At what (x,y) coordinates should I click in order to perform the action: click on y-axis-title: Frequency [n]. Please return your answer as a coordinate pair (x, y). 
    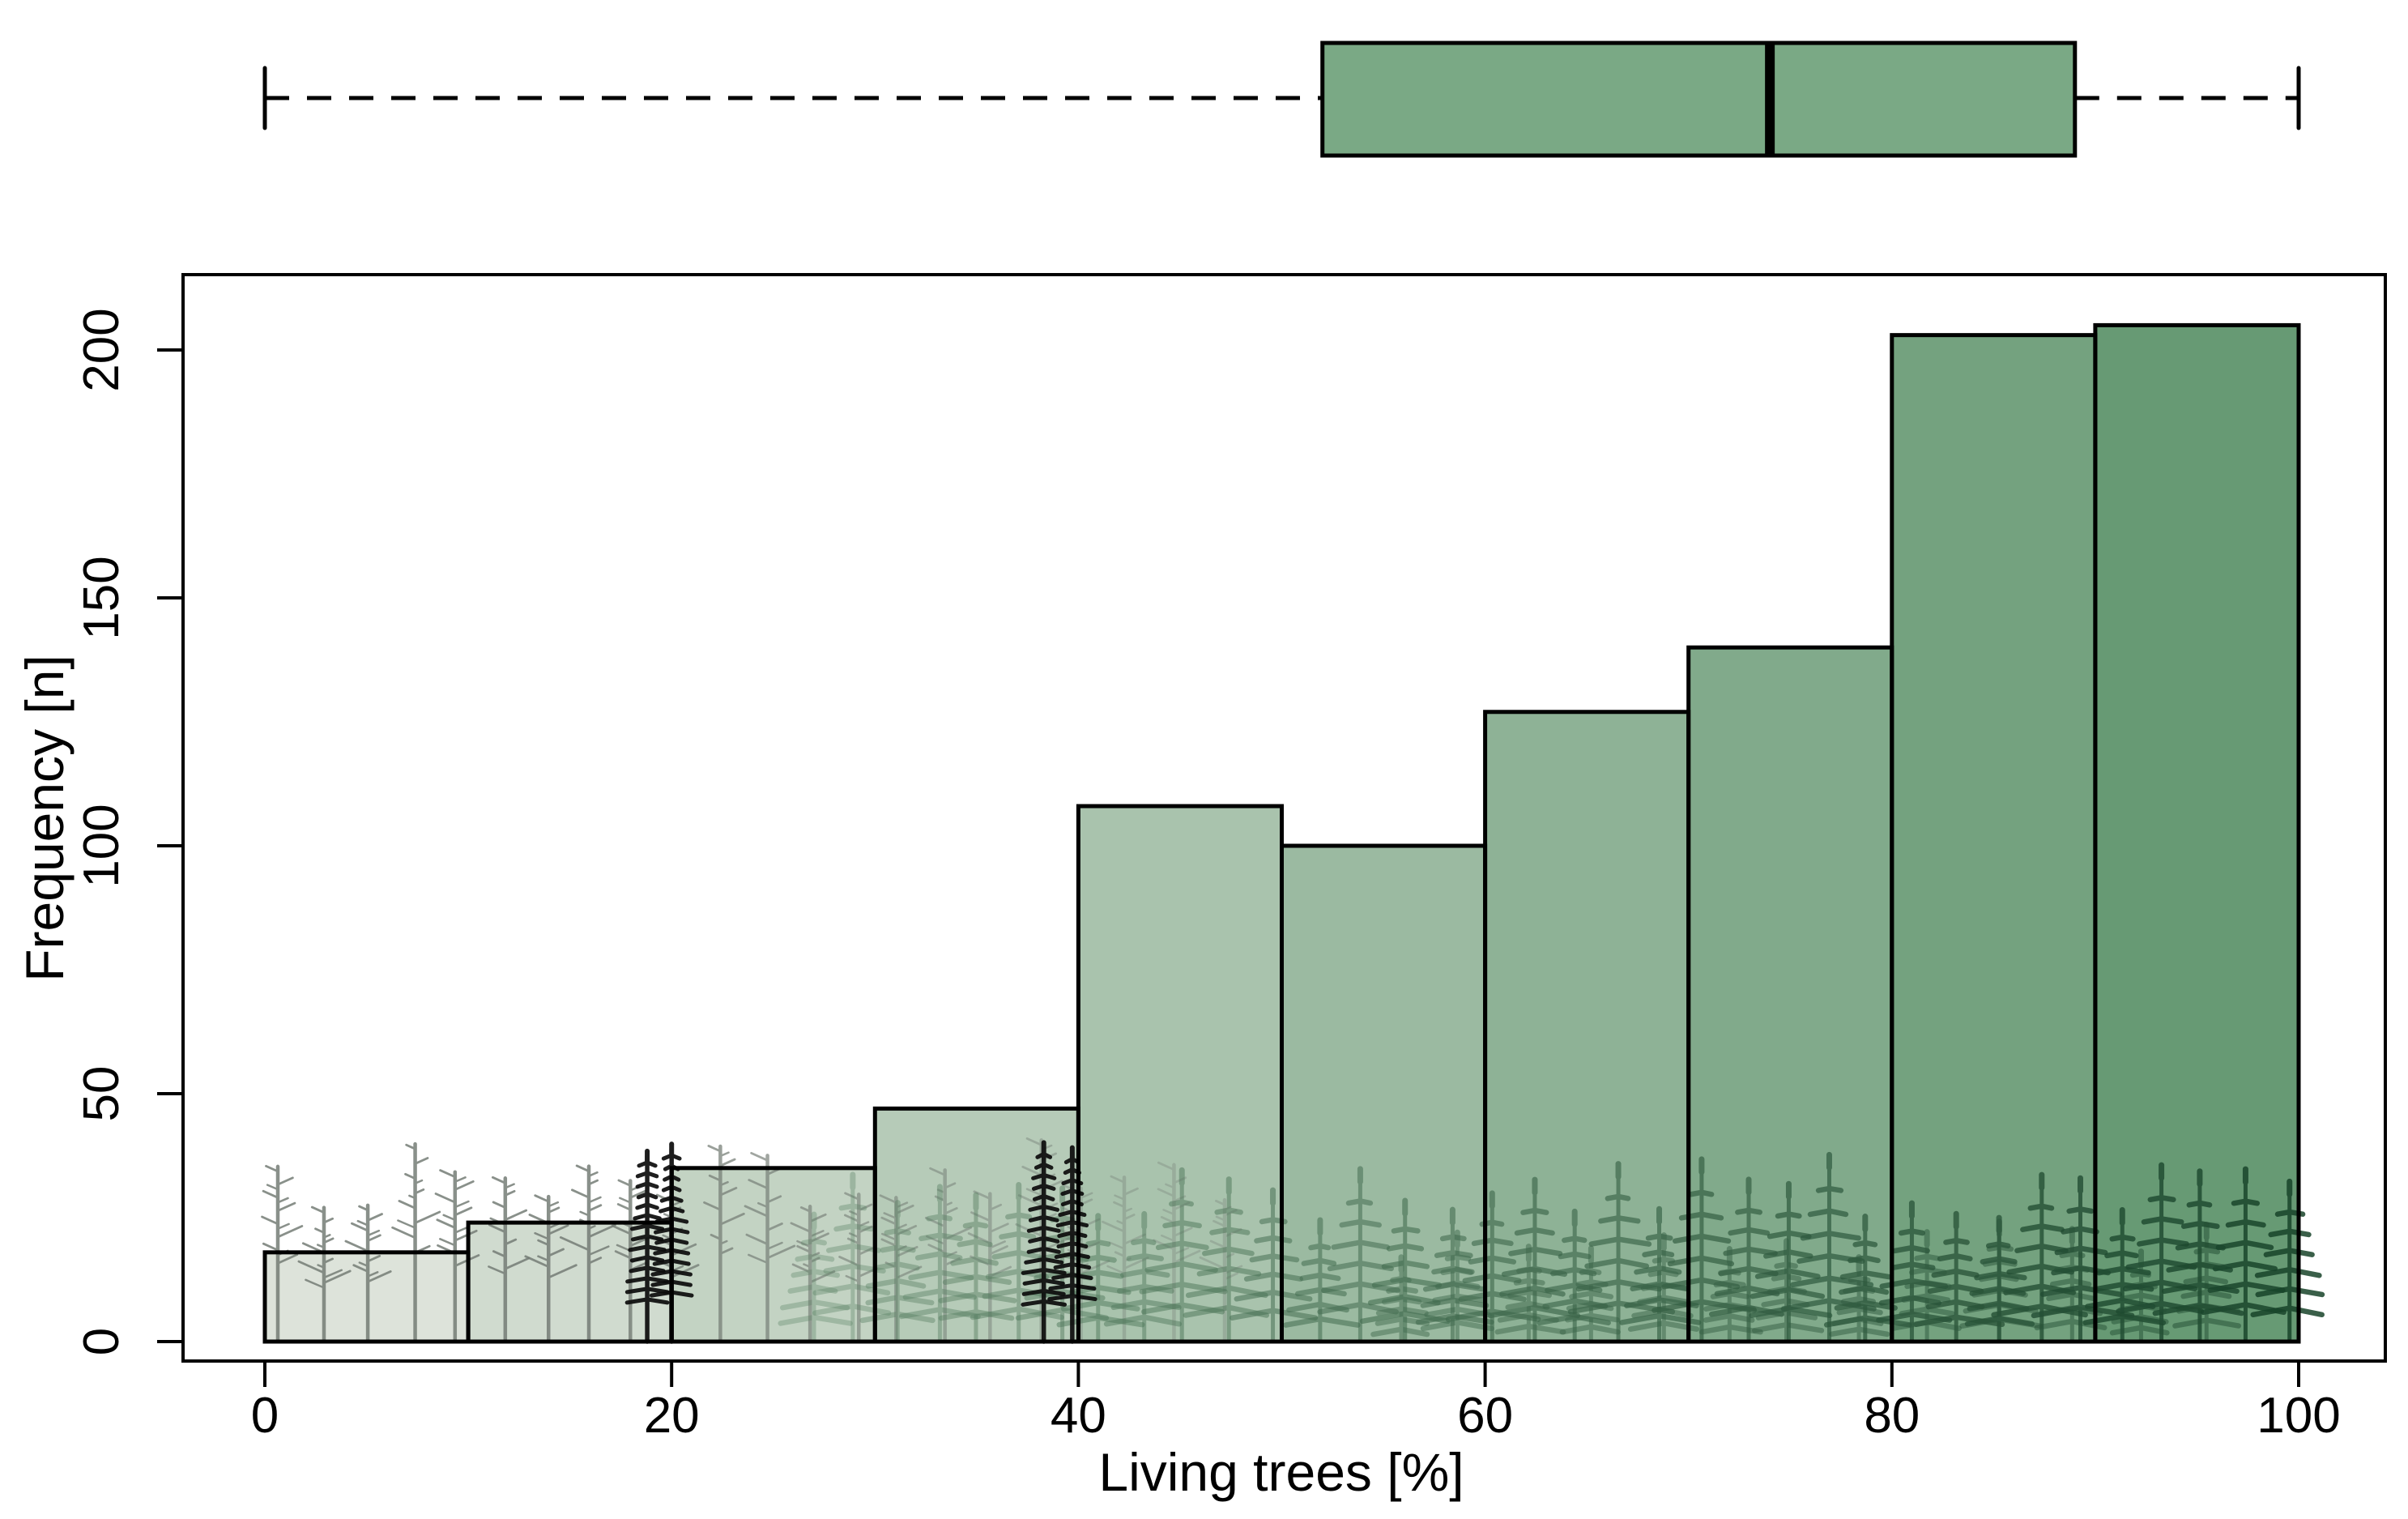
    Looking at the image, I should click on (45, 819).